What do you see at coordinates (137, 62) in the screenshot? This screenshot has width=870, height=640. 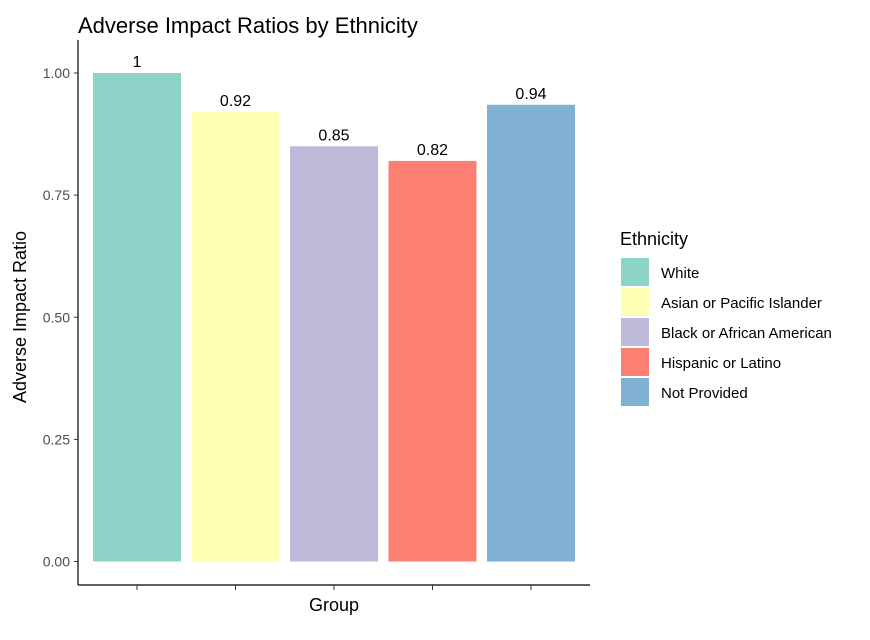 I see `data-label-1: 1` at bounding box center [137, 62].